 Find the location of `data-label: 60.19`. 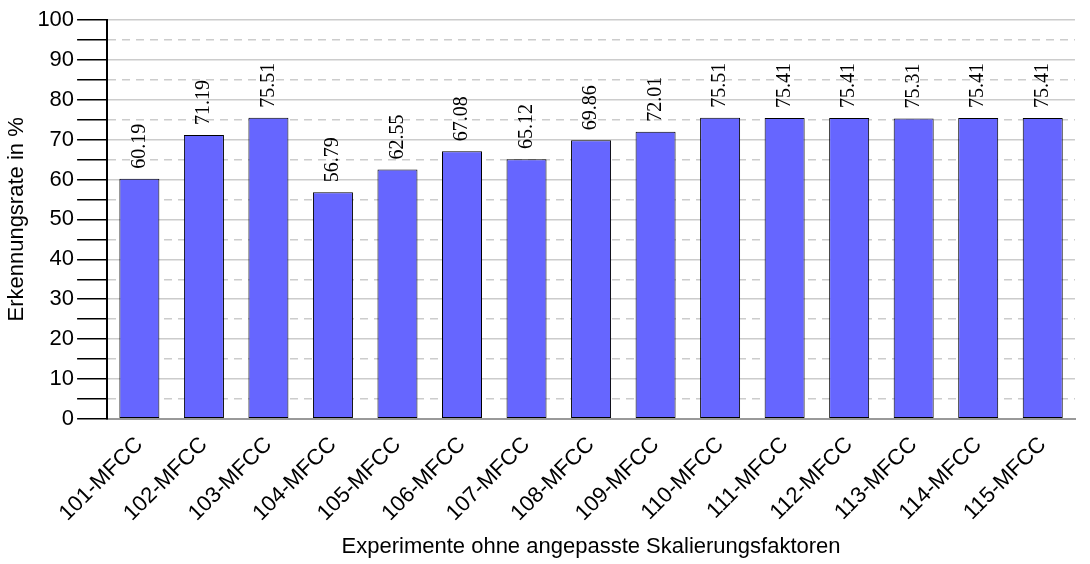

data-label: 60.19 is located at coordinates (137, 146).